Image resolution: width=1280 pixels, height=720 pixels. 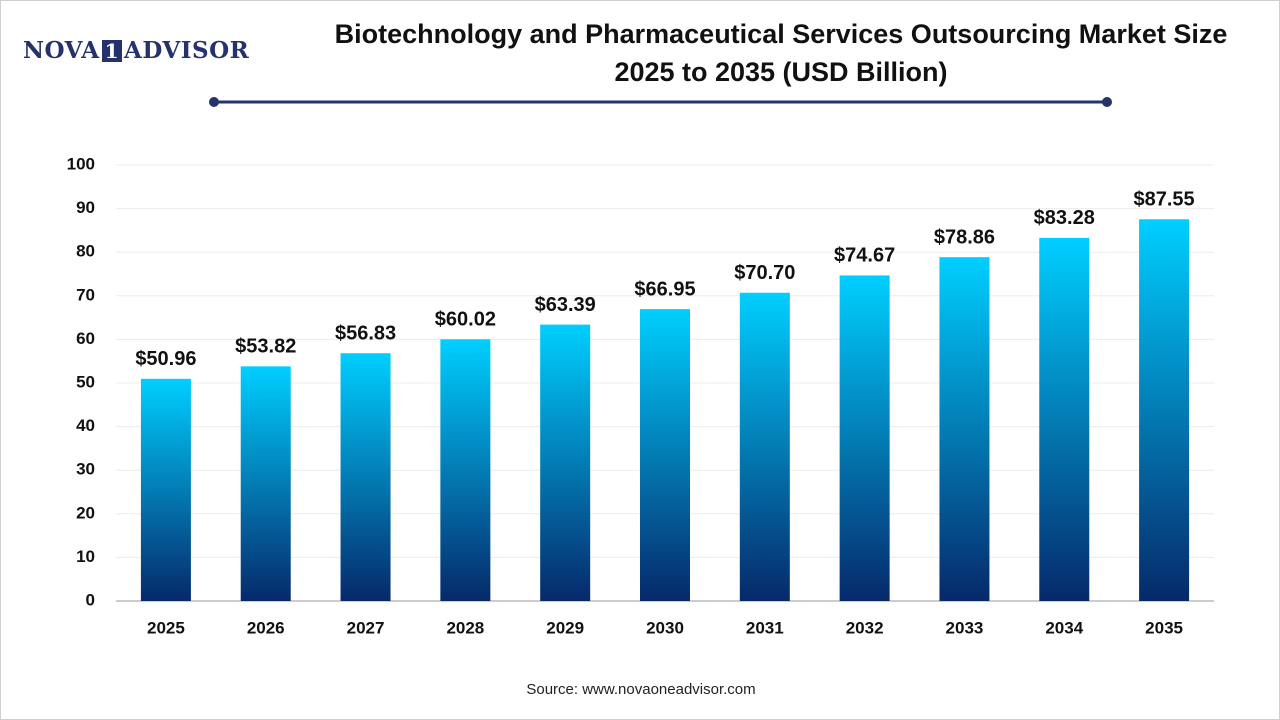 What do you see at coordinates (85, 381) in the screenshot?
I see `y-tick-label: 50` at bounding box center [85, 381].